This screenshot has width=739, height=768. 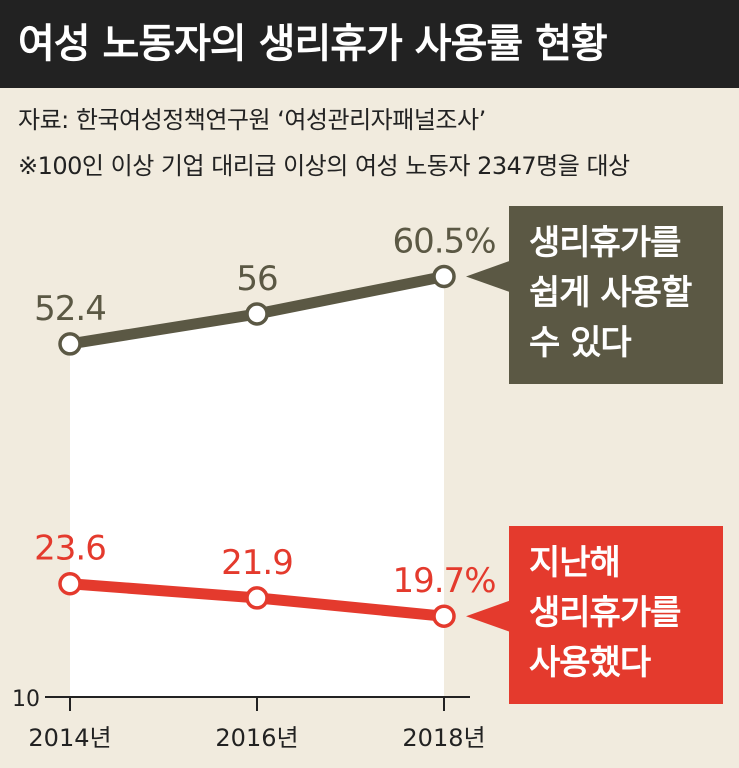 I want to click on series-label-used: 지난해 생리휴가를 사용했다, so click(x=616, y=615).